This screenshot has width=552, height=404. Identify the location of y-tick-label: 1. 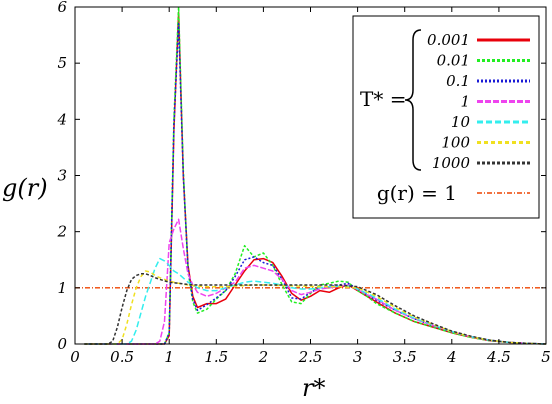
(62, 288).